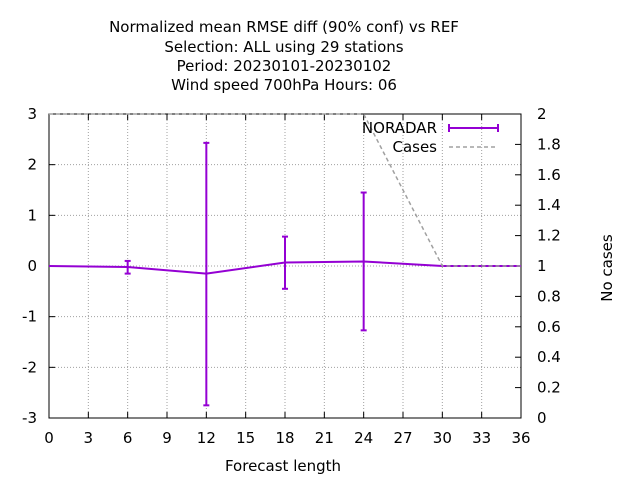 The image size is (640, 480). Describe the element at coordinates (442, 438) in the screenshot. I see `x-tick-label: 30` at that location.